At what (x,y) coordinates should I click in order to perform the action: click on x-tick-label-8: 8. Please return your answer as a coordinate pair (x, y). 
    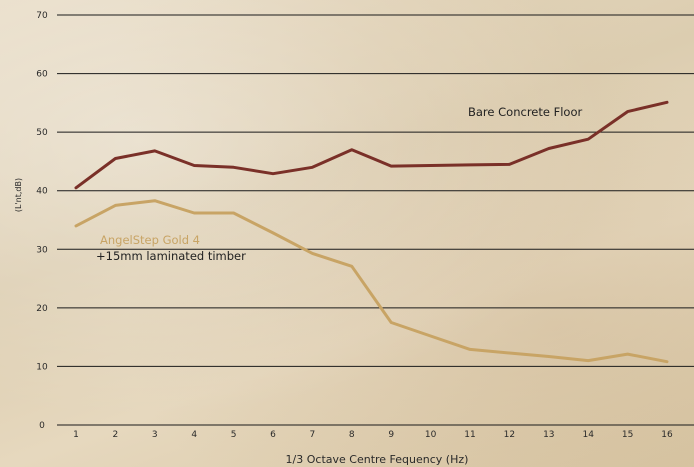
    Looking at the image, I should click on (352, 435).